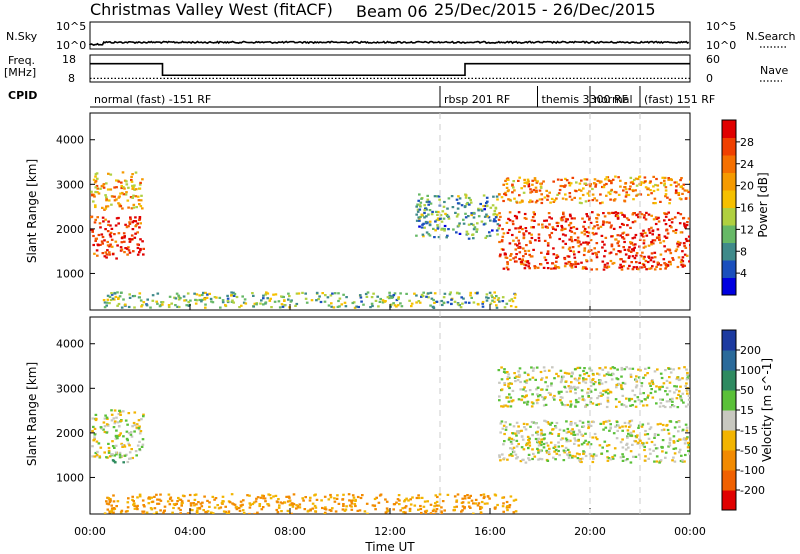  I want to click on nave-label: Nave, so click(774, 70).